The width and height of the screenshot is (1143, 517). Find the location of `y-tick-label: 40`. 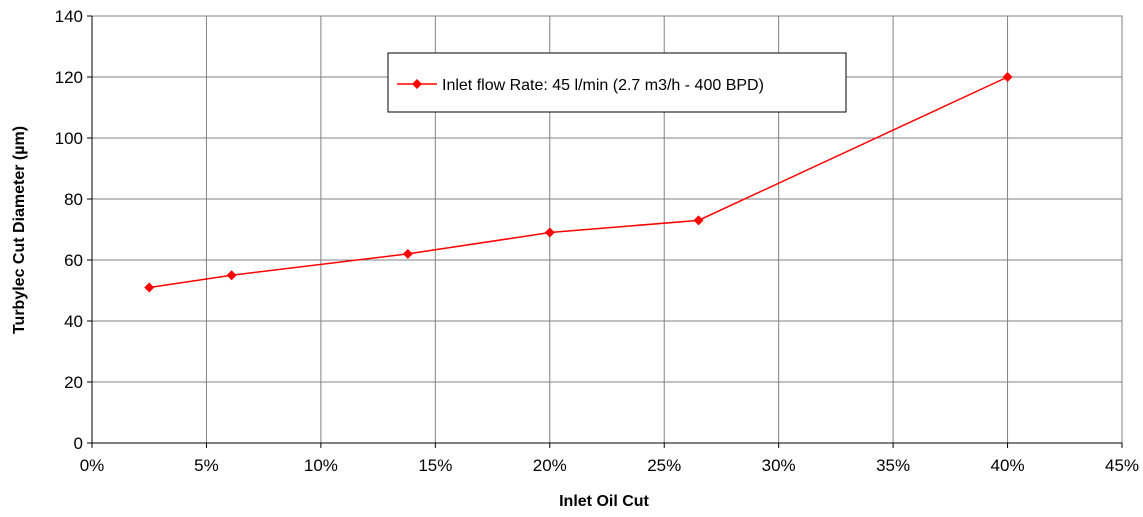

y-tick-label: 40 is located at coordinates (73, 321).